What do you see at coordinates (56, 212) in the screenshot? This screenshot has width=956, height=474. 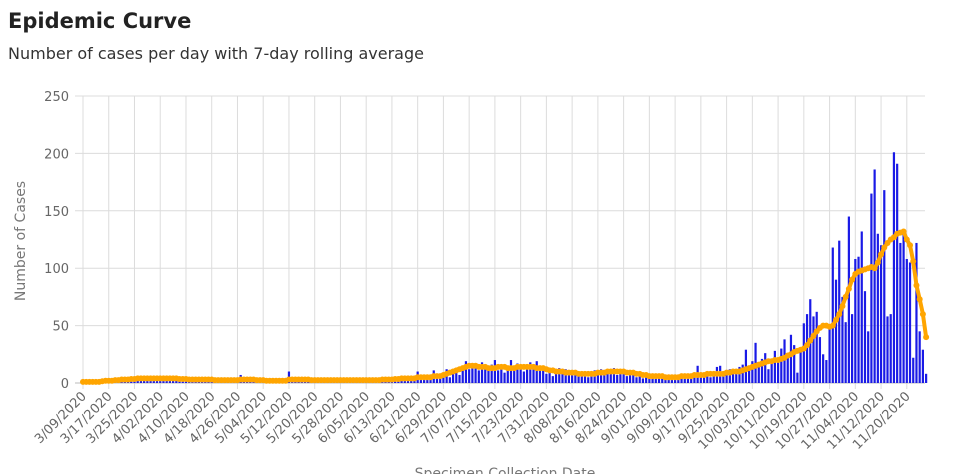 I see `y-tick-label: 150` at bounding box center [56, 212].